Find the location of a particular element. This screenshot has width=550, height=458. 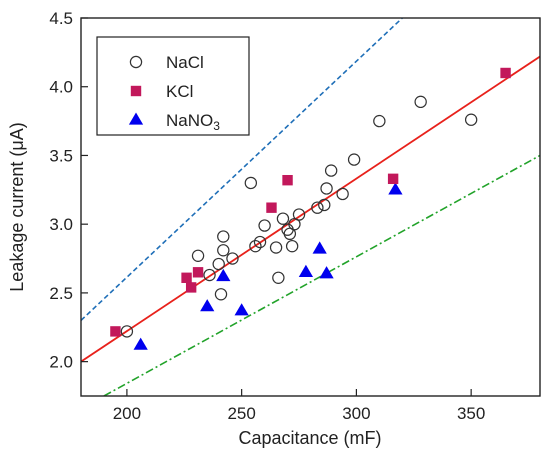

legend-label: NaCl is located at coordinates (185, 62).